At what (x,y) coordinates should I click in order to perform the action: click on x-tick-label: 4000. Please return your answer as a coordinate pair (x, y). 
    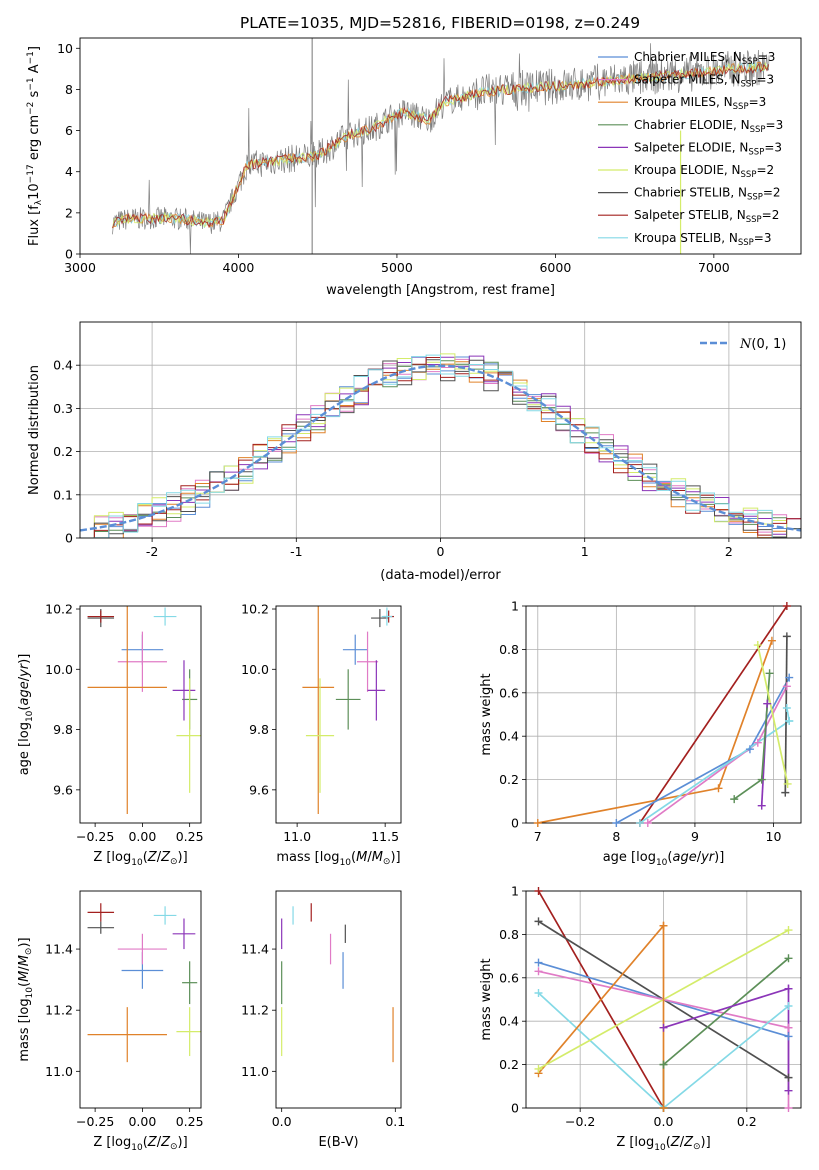
    Looking at the image, I should click on (239, 267).